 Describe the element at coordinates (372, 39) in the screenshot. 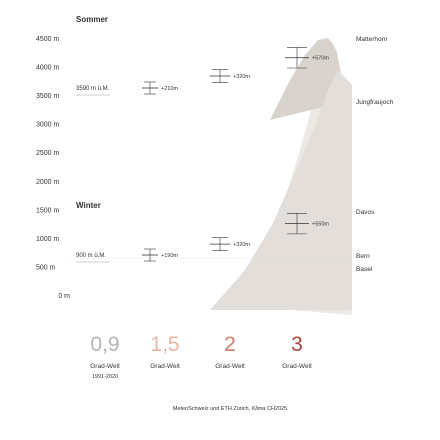

I see `place-label-matterhorn: Matterhorn` at that location.